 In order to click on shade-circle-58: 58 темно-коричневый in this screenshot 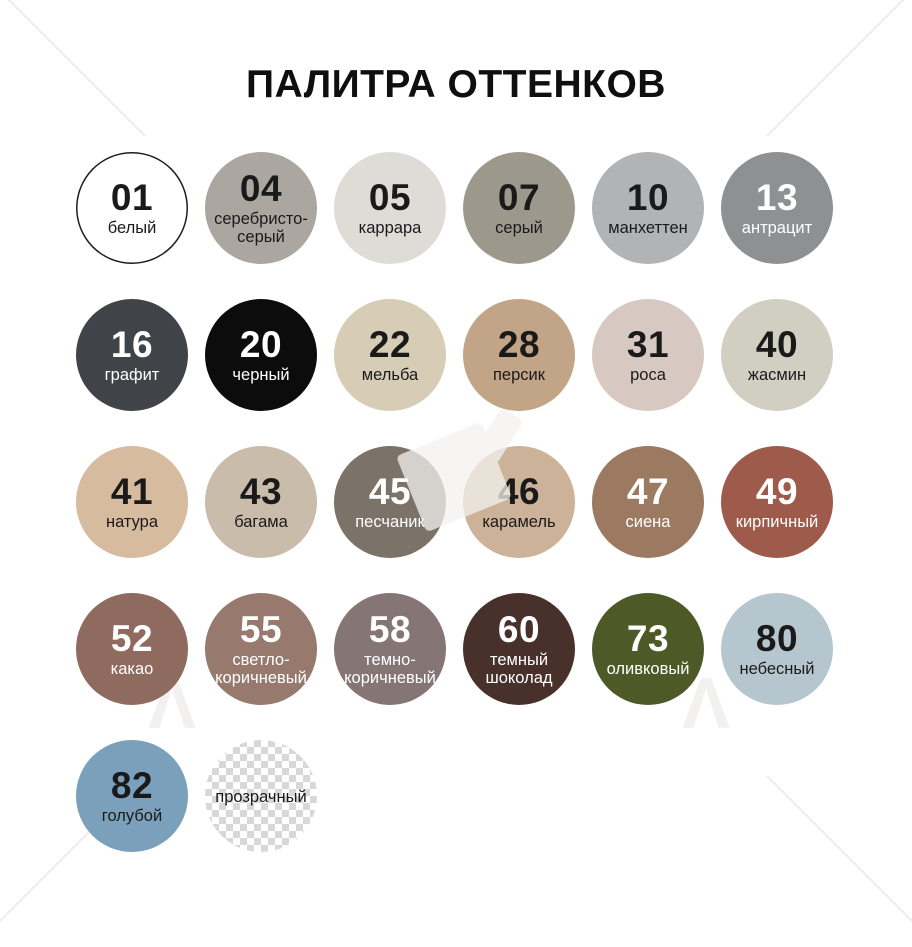, I will do `click(390, 649)`.